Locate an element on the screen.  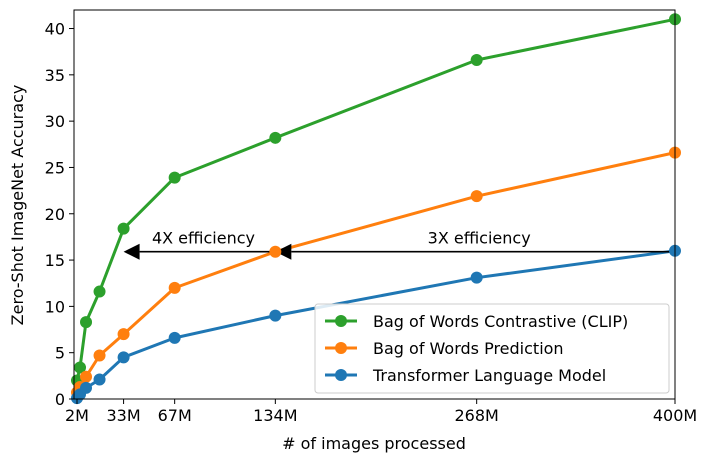
y-tick-label: 25 is located at coordinates (55, 167).